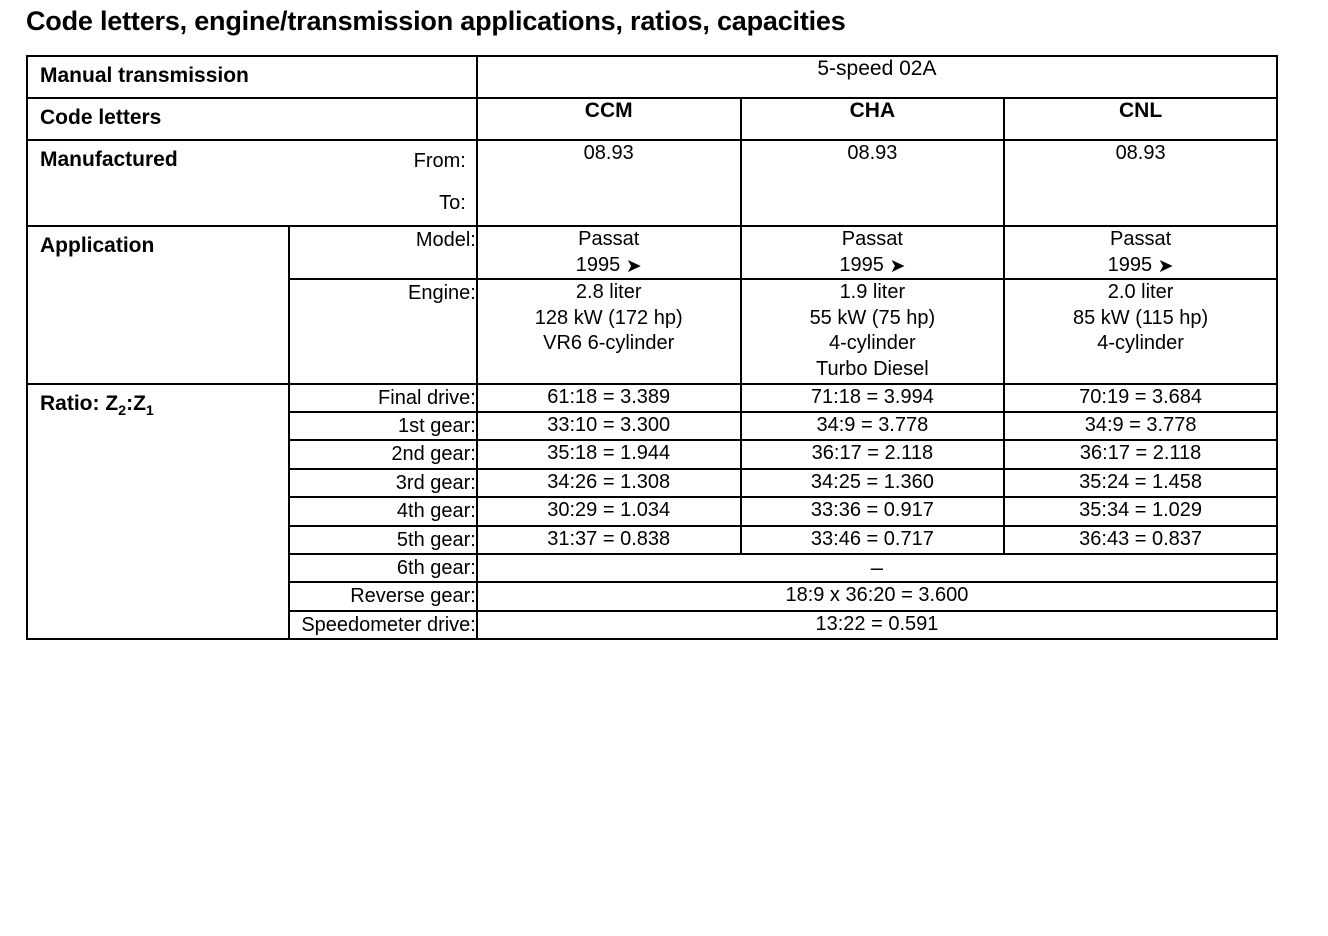  Describe the element at coordinates (1140, 183) in the screenshot. I see `manufactured-from-cnl: 08.93` at that location.